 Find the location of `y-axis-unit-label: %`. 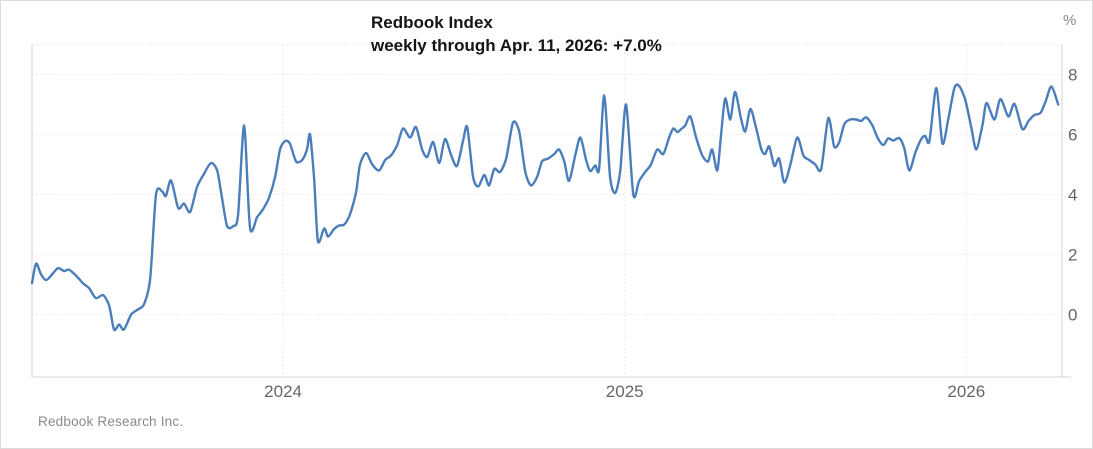

y-axis-unit-label: % is located at coordinates (1069, 20).